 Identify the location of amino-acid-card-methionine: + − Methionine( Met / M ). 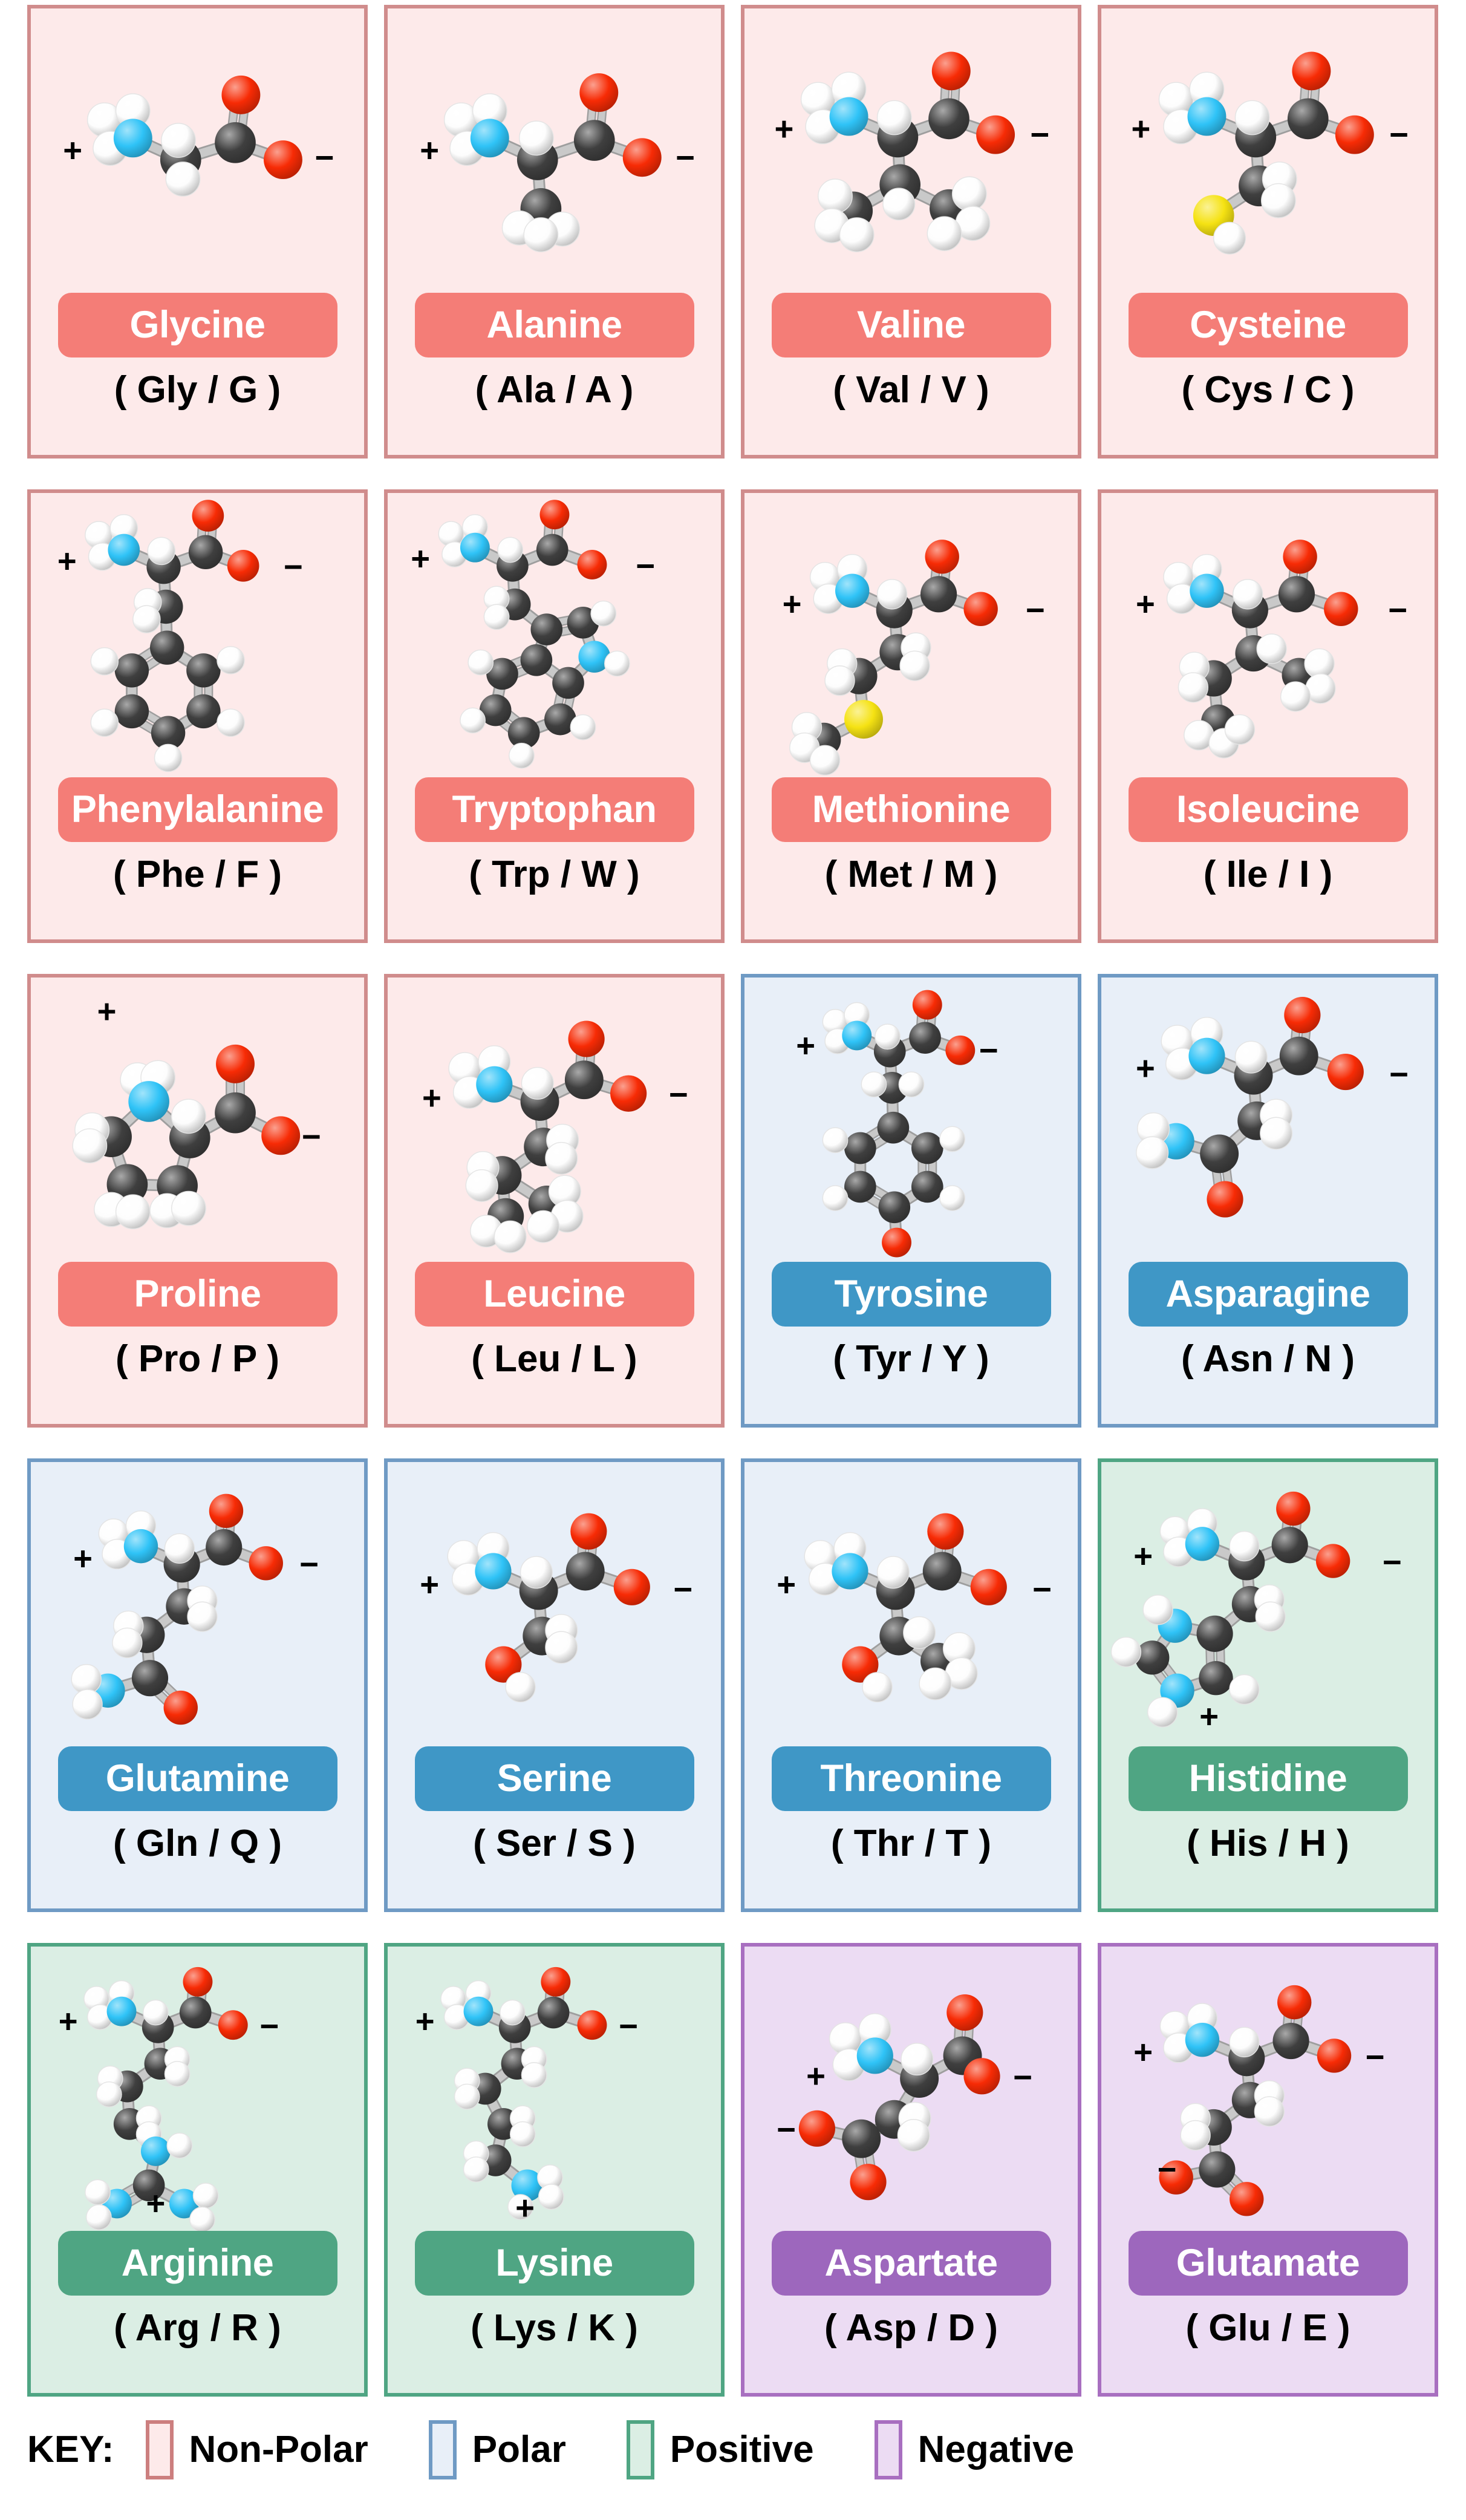
(911, 716).